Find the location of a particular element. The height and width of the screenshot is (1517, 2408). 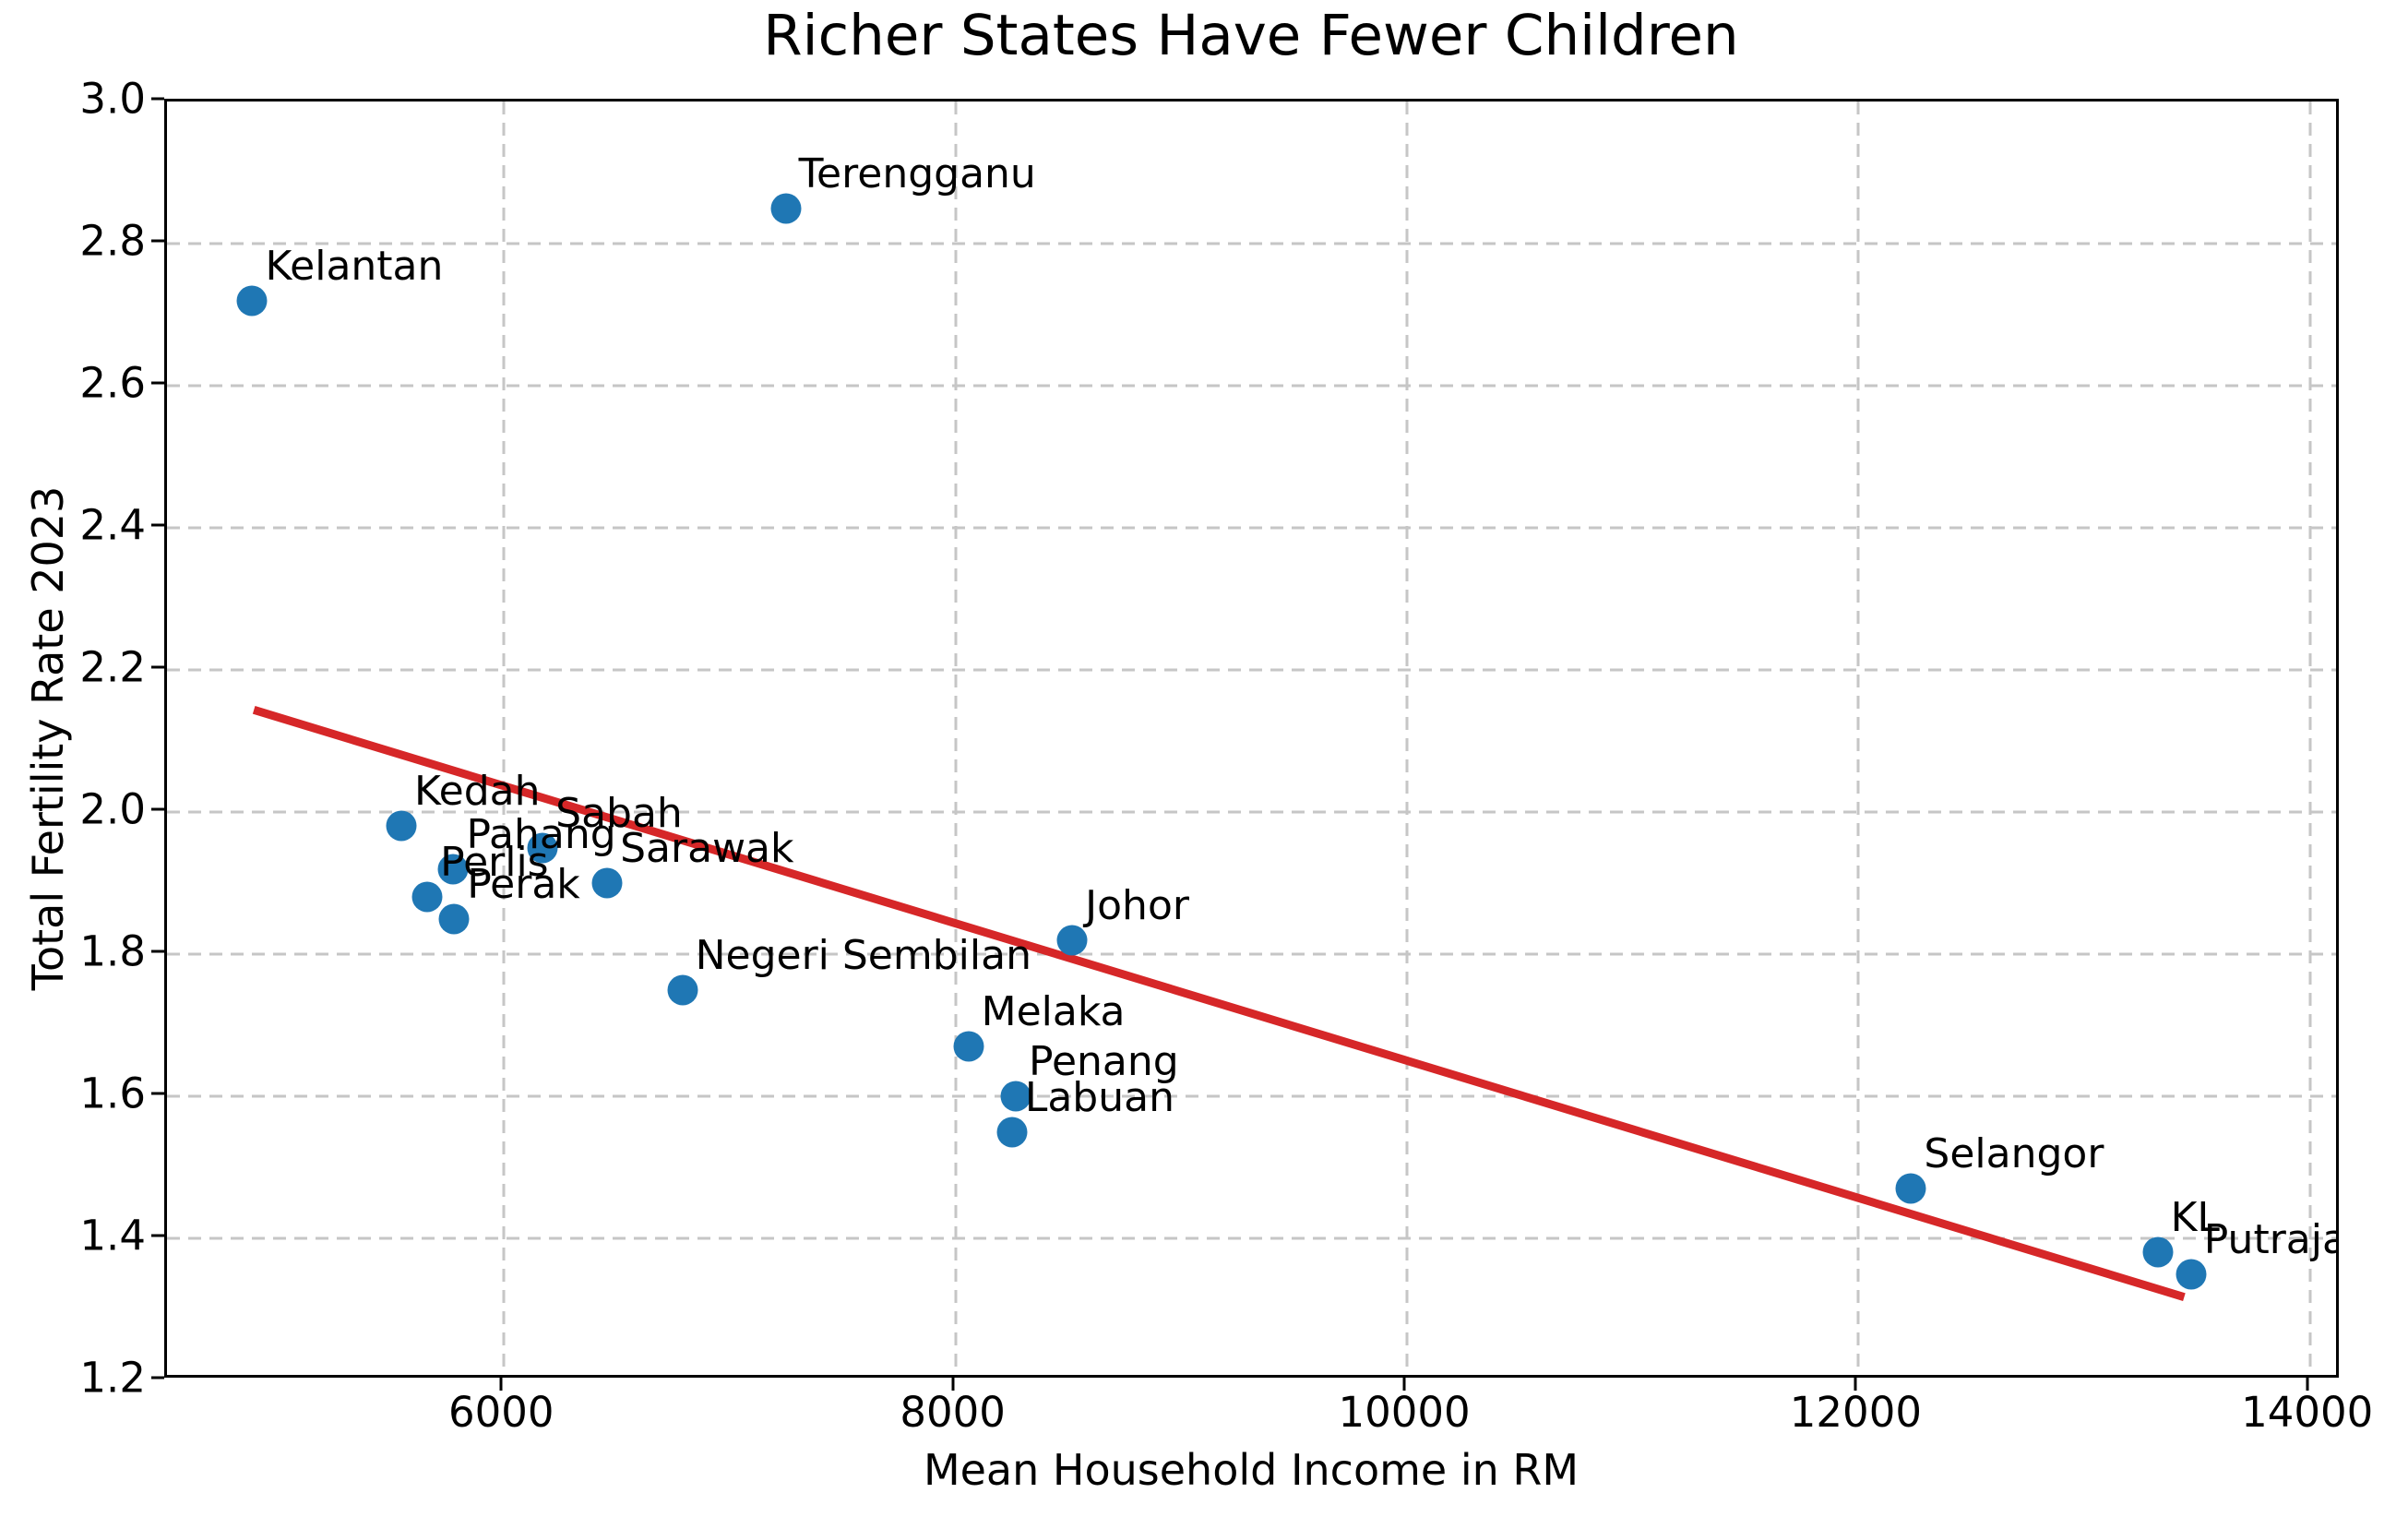

data-point-johor is located at coordinates (1072, 940).